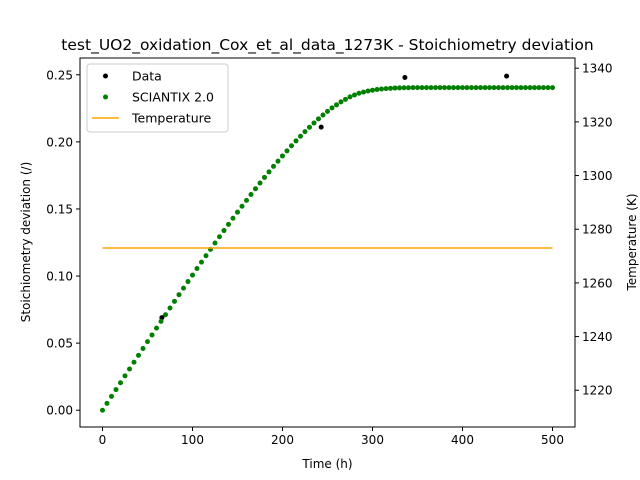 The width and height of the screenshot is (640, 480). I want to click on y2-tick-label: 1300, so click(597, 176).